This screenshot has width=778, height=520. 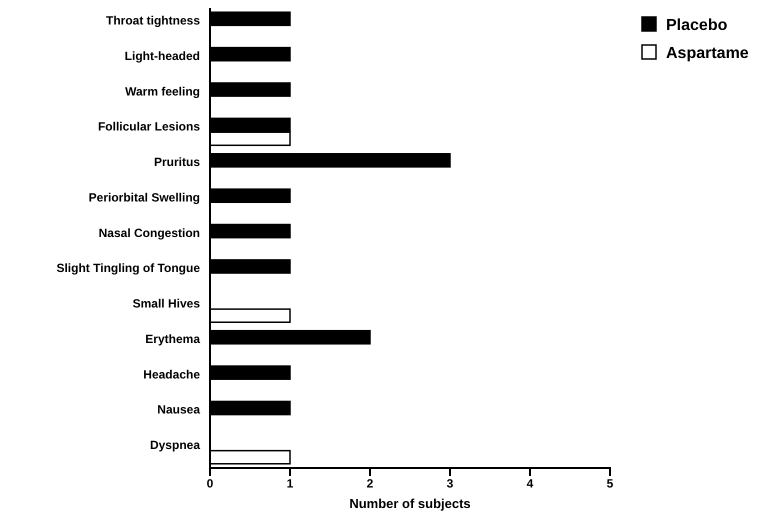 I want to click on y-tick-label: Pruritus, so click(x=177, y=162).